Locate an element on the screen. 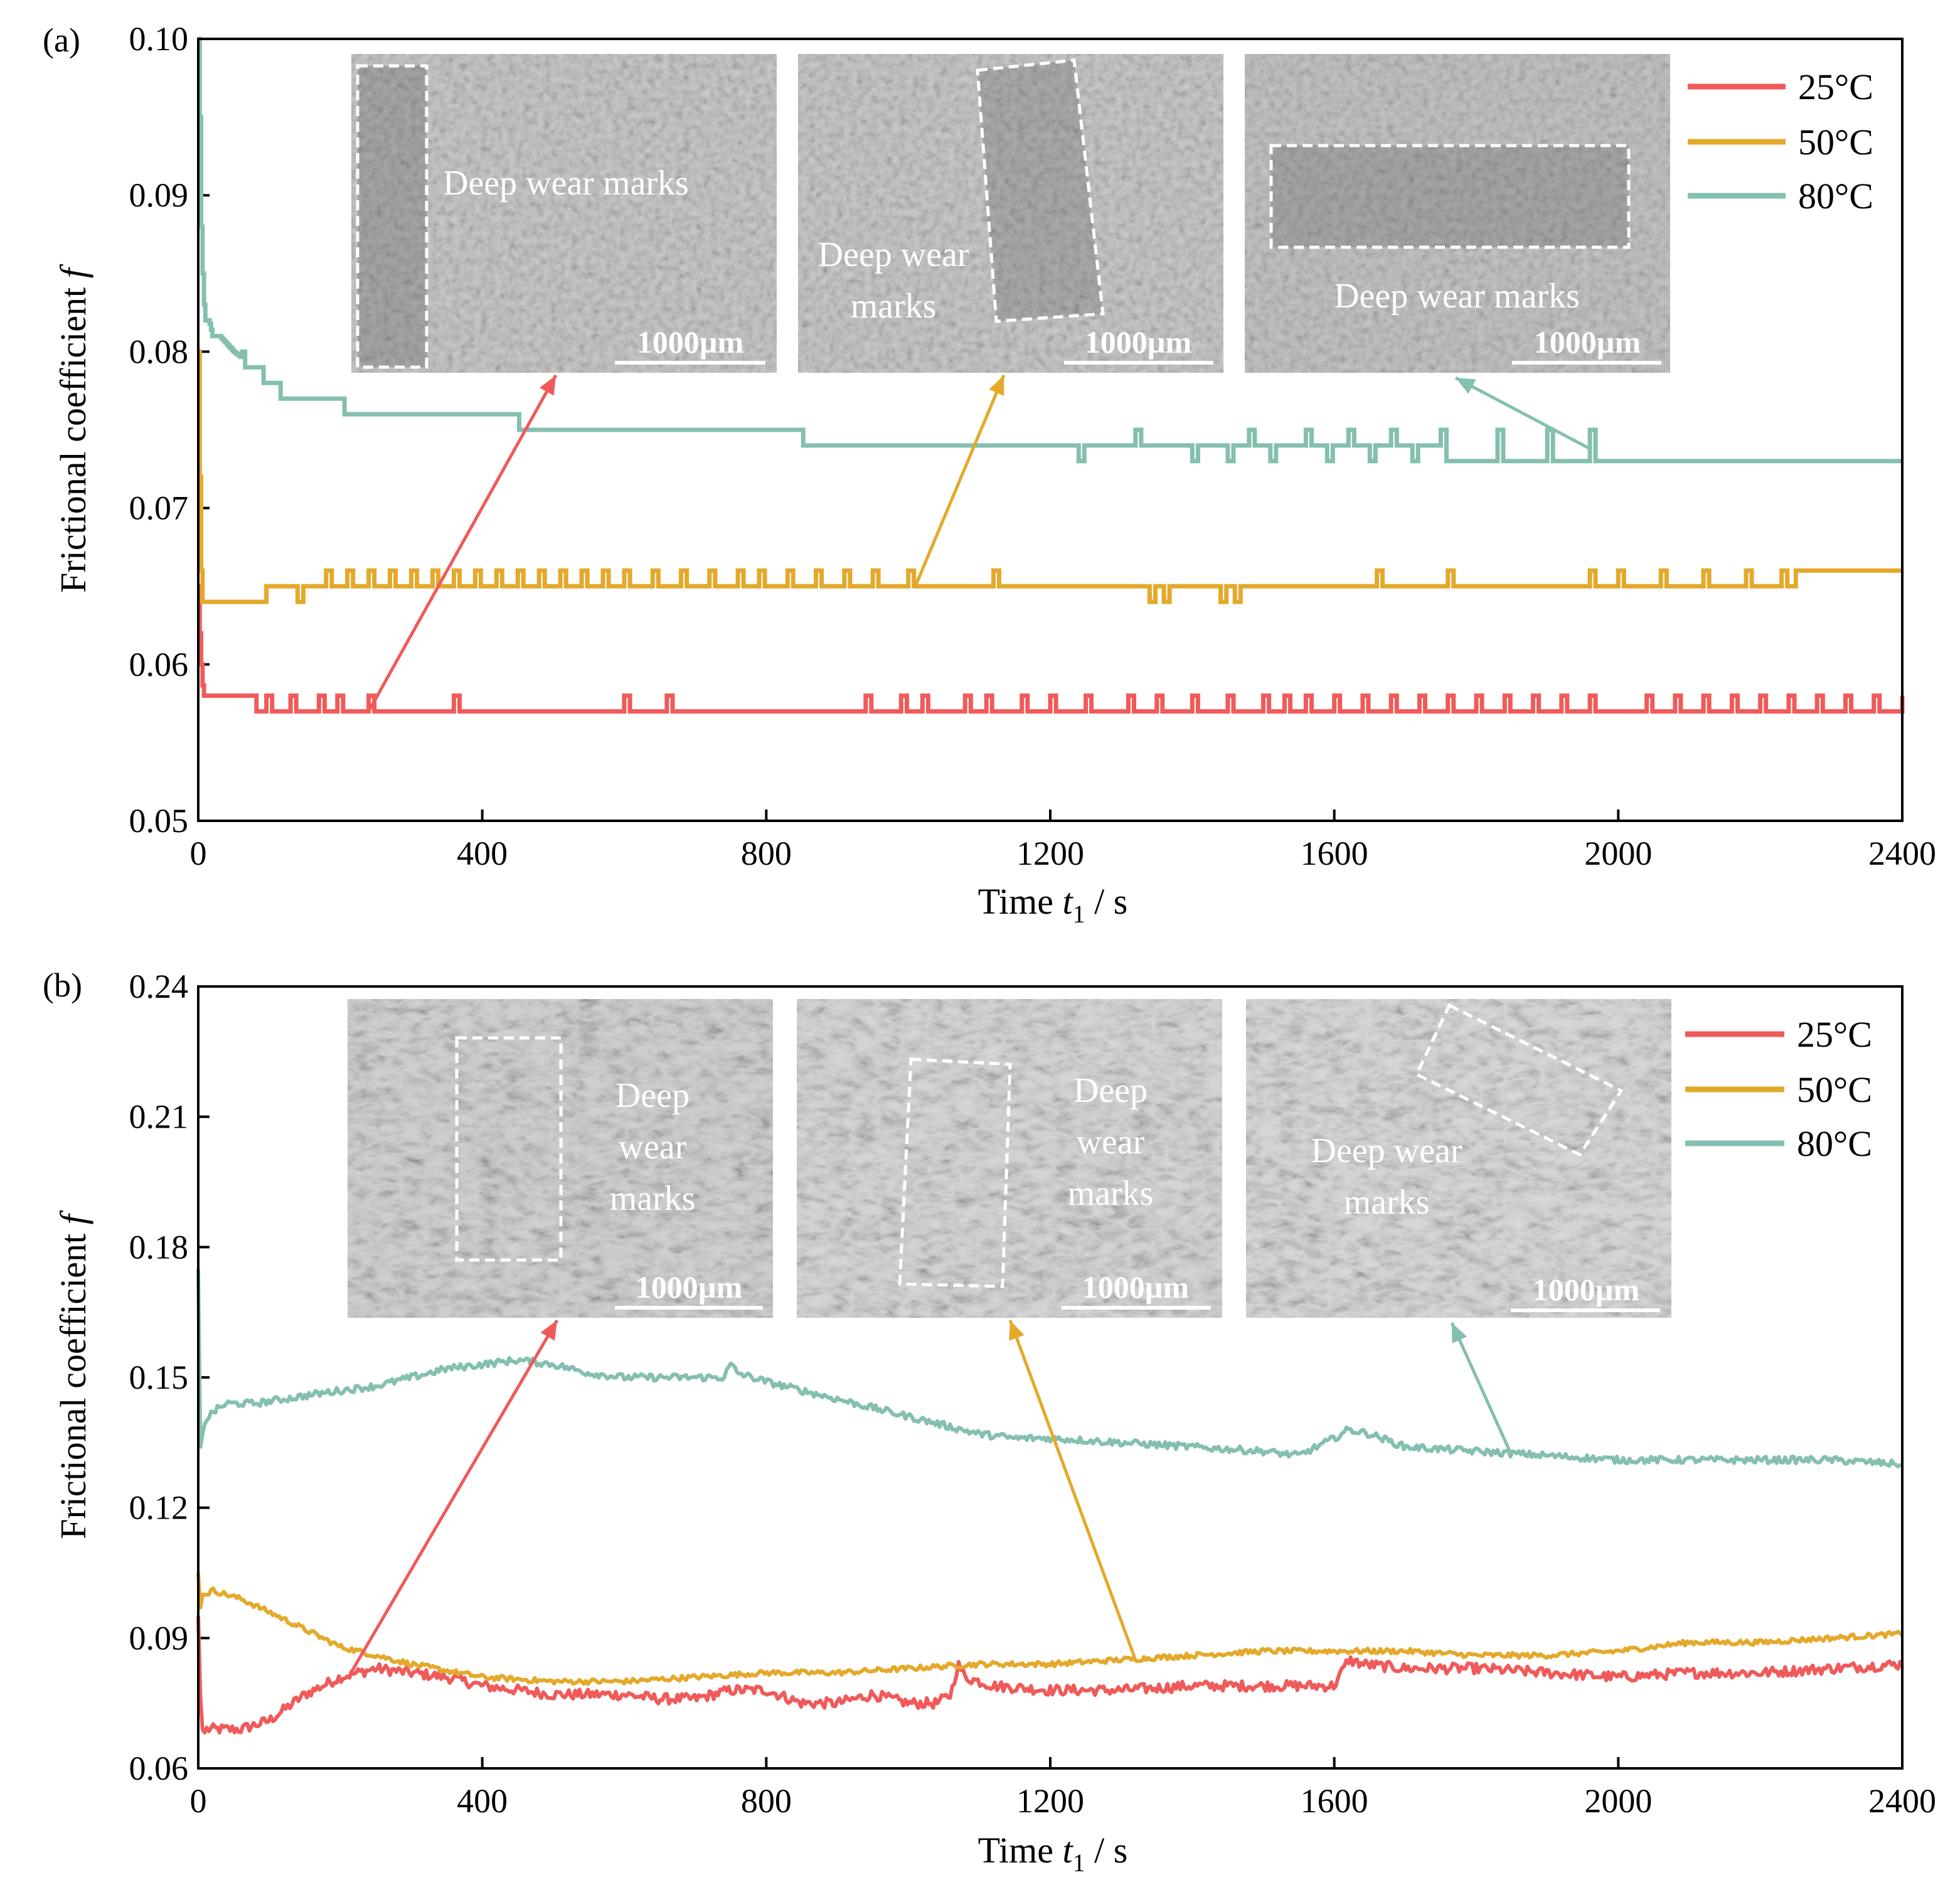 This screenshot has width=1960, height=1897. panel-b-inset-50c: Deep wear marks 1000µm is located at coordinates (1010, 1158).